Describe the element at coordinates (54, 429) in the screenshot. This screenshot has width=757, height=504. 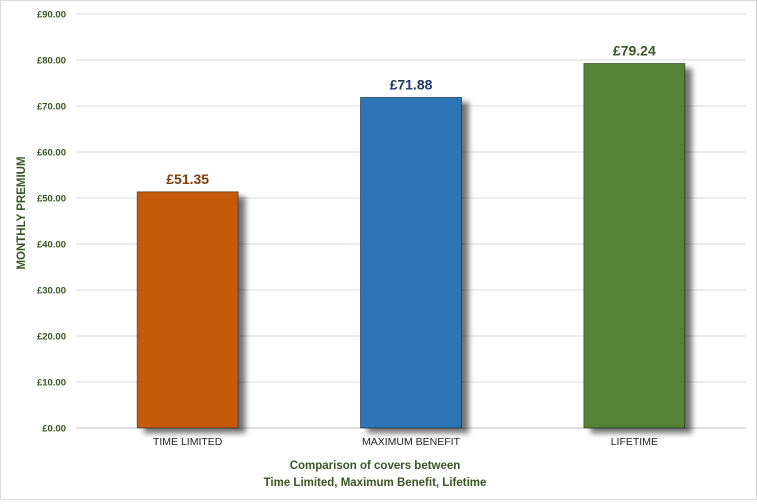
I see `y-tick-label: £0.00` at that location.